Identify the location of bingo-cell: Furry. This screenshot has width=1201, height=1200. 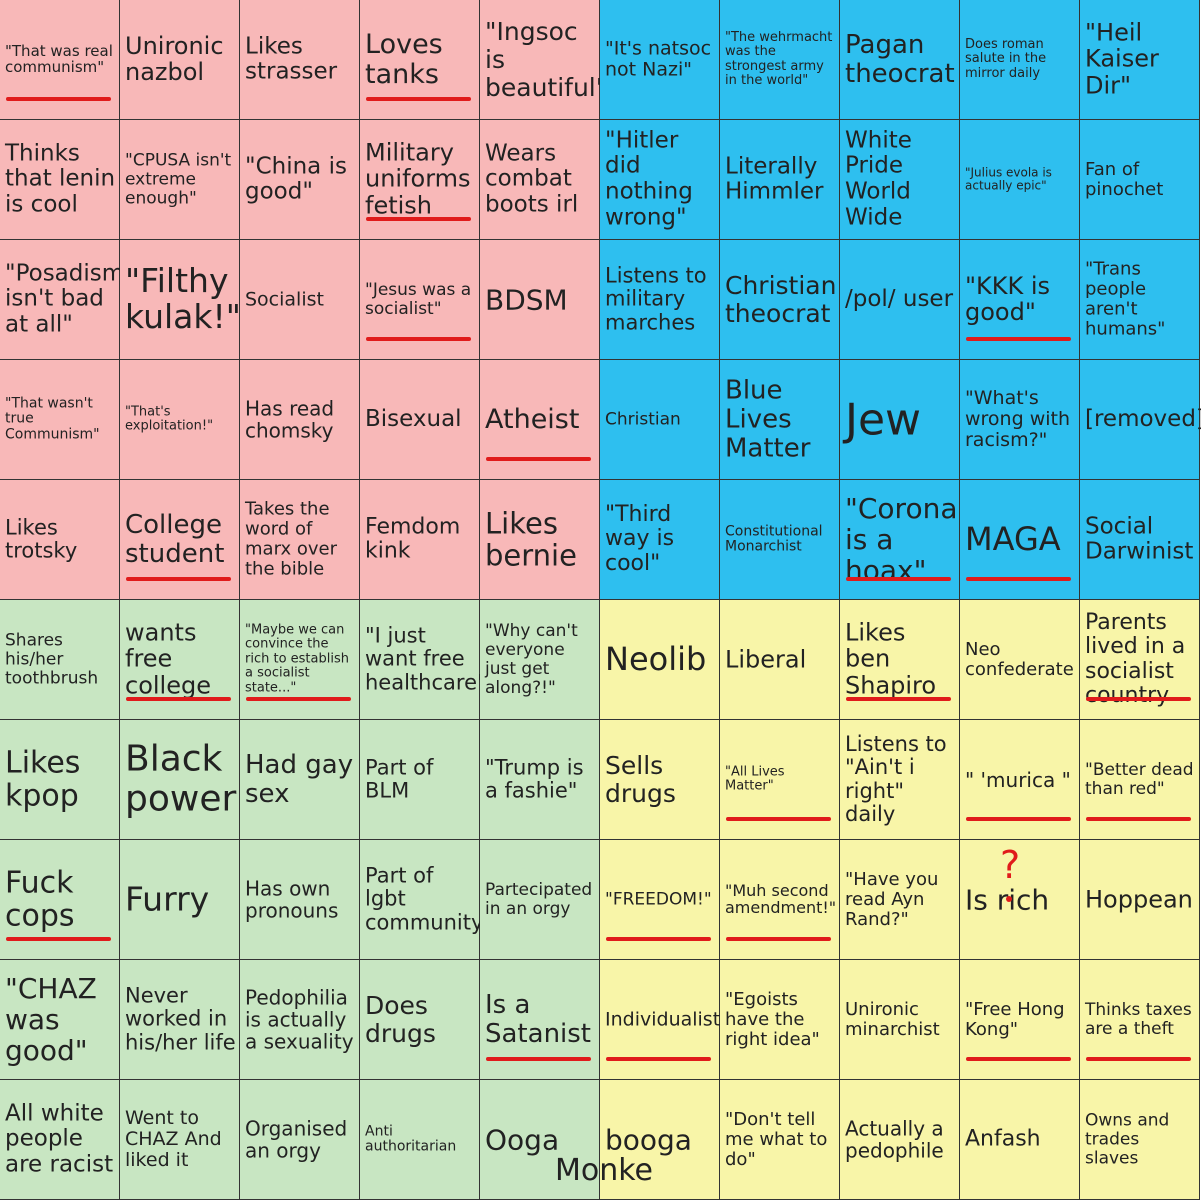
(180, 900).